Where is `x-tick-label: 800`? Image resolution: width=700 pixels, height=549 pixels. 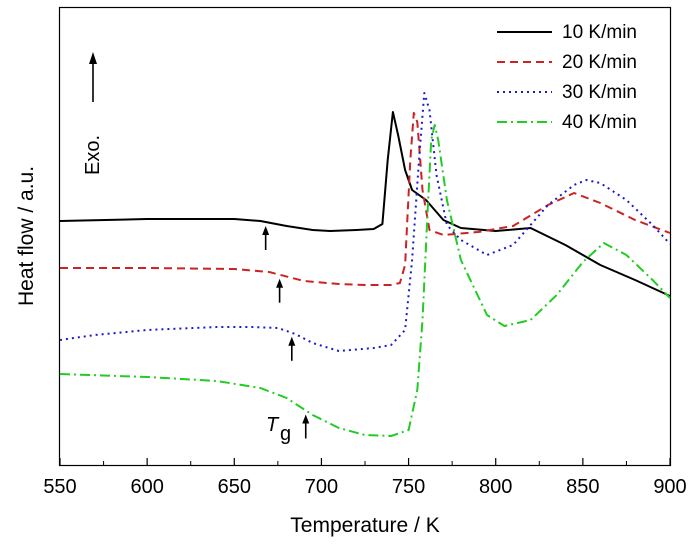
x-tick-label: 800 is located at coordinates (495, 487).